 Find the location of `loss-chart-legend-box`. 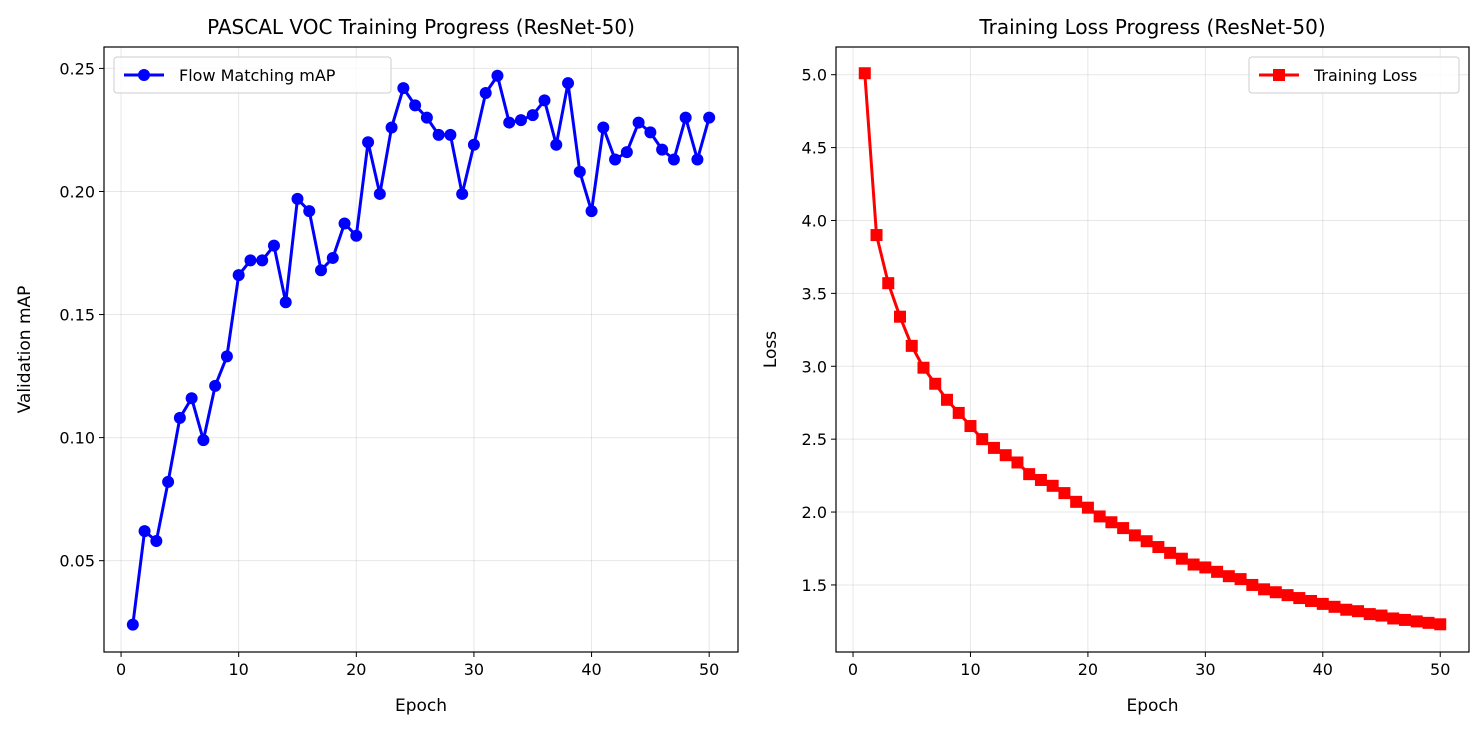

loss-chart-legend-box is located at coordinates (1354, 75).